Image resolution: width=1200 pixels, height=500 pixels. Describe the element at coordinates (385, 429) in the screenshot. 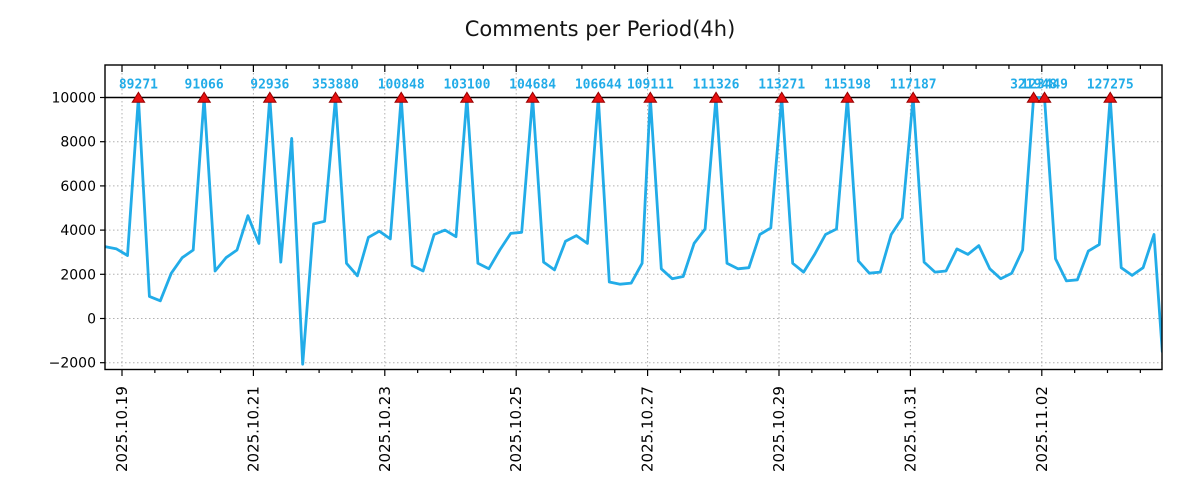

I see `x-tick-label: 2025.10.23` at that location.